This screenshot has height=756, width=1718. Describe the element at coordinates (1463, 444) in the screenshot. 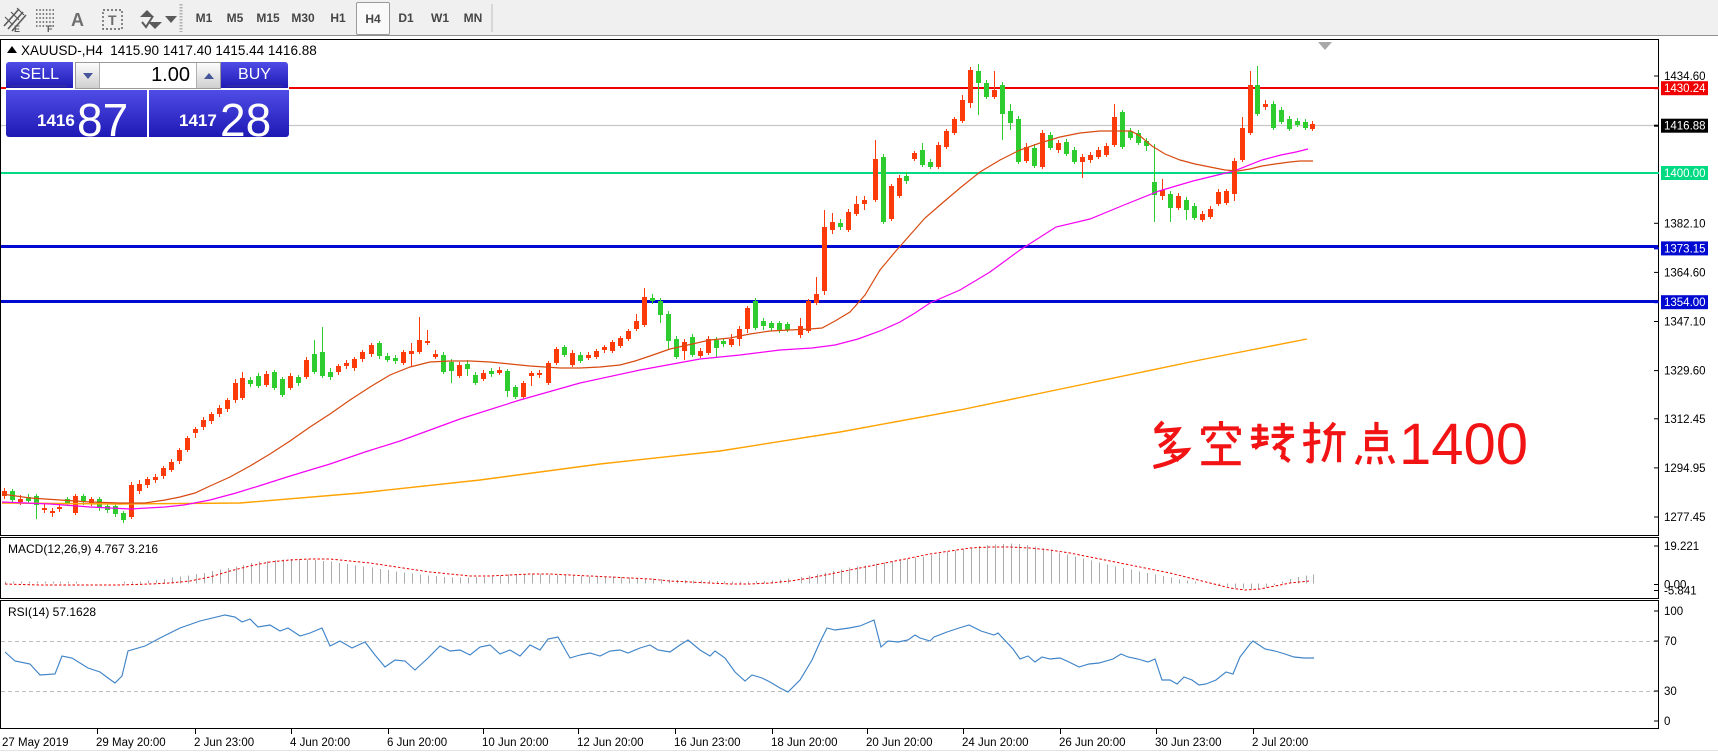

I see `svg-text: 1400` at that location.